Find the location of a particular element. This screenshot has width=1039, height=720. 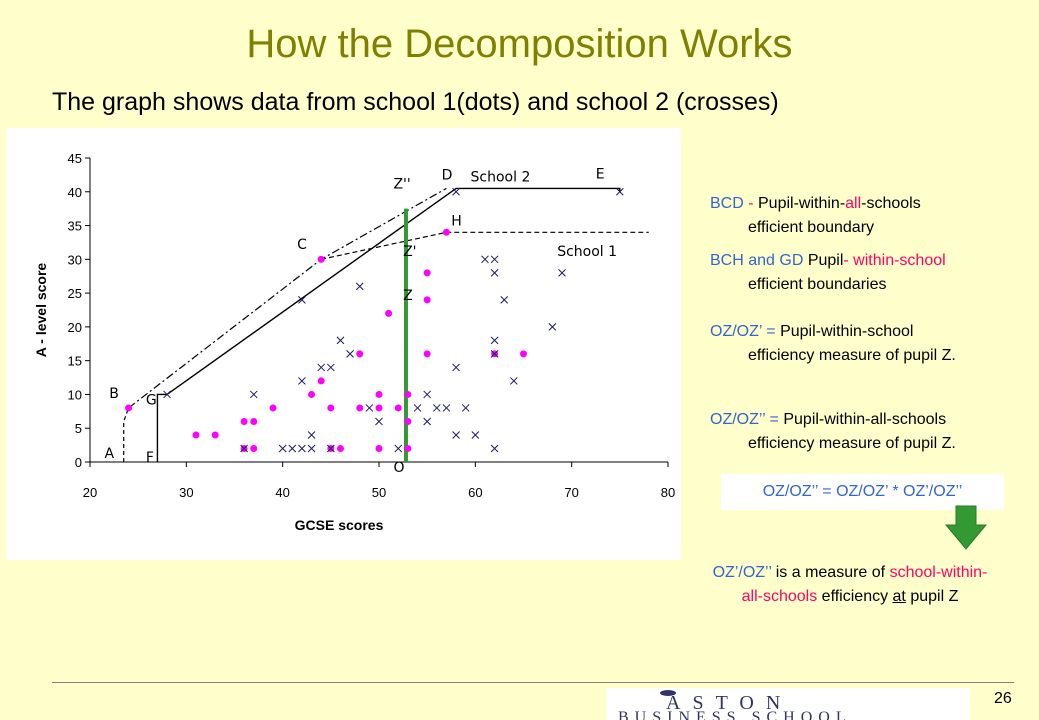

x-tick-label: 40 is located at coordinates (282, 492).